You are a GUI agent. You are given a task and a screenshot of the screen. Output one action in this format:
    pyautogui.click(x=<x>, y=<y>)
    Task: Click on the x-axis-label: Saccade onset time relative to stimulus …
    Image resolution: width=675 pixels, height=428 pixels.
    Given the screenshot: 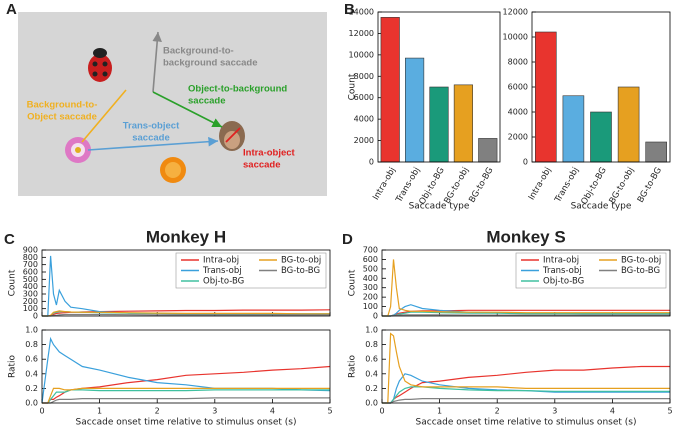 What is the action you would take?
    pyautogui.click(x=526, y=423)
    